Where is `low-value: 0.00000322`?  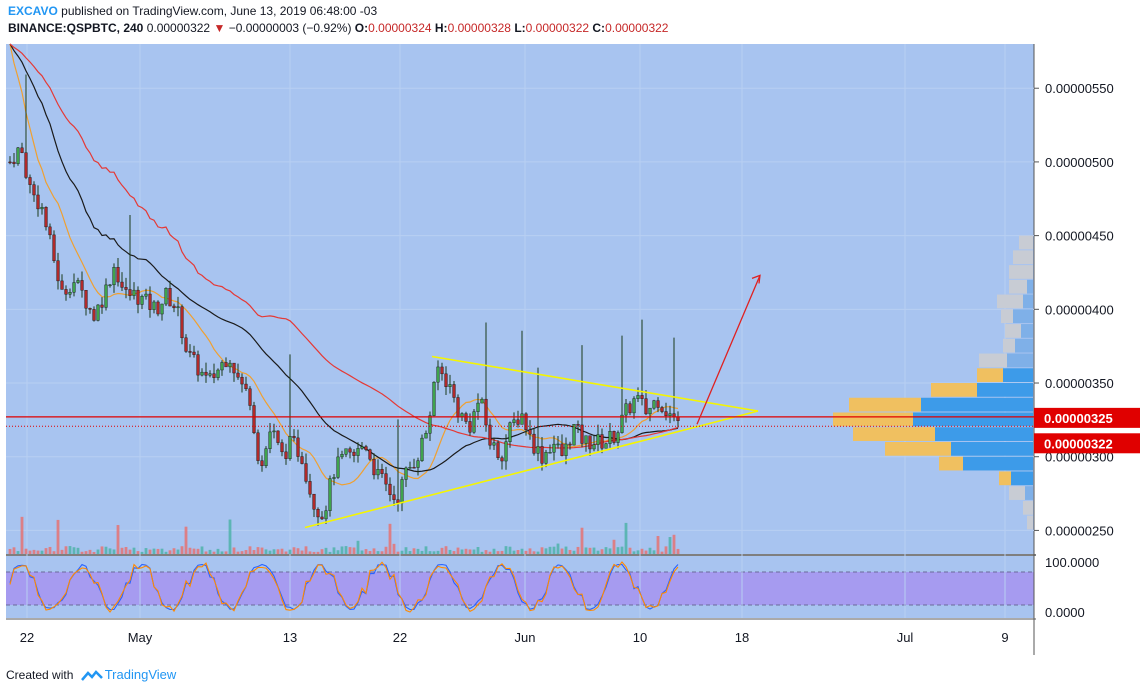 low-value: 0.00000322 is located at coordinates (557, 28).